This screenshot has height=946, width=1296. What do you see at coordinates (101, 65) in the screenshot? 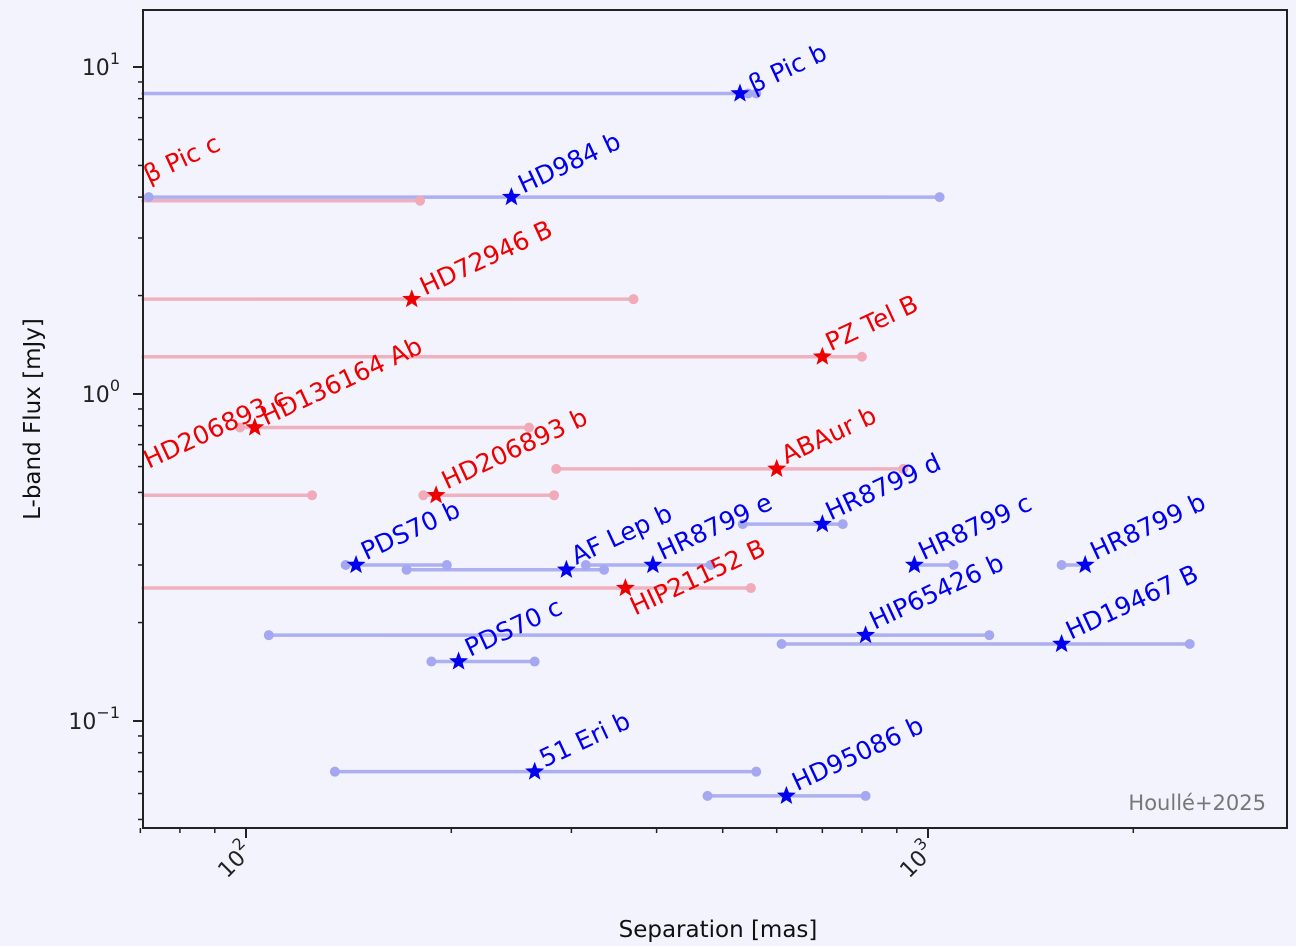
I see `y-tick-label: 10¹` at bounding box center [101, 65].